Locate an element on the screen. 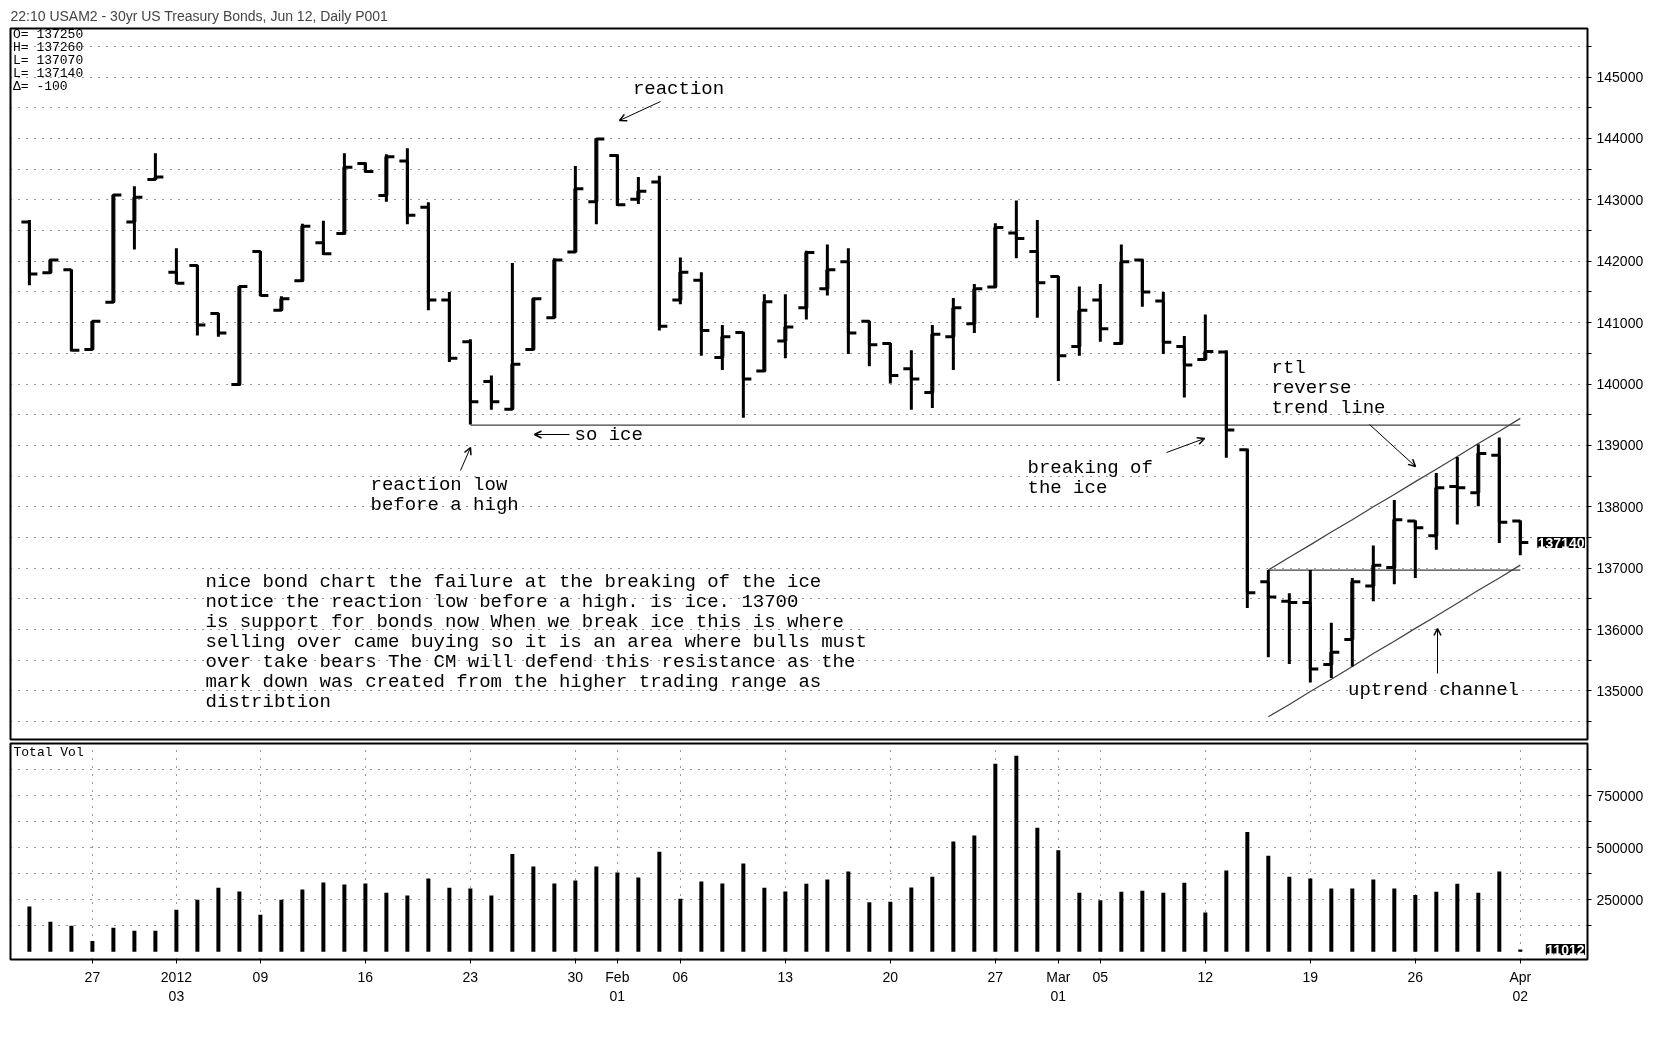 This screenshot has width=1680, height=1050. text: 11012 is located at coordinates (1565, 949).